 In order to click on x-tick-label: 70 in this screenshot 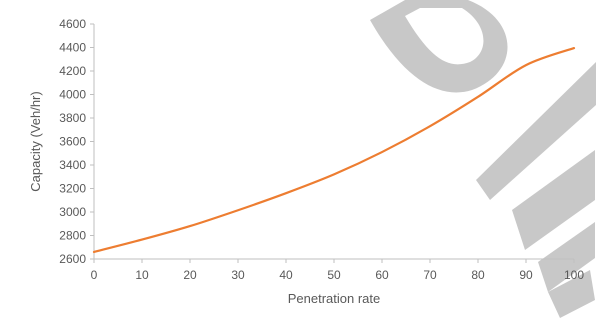, I will do `click(430, 275)`.